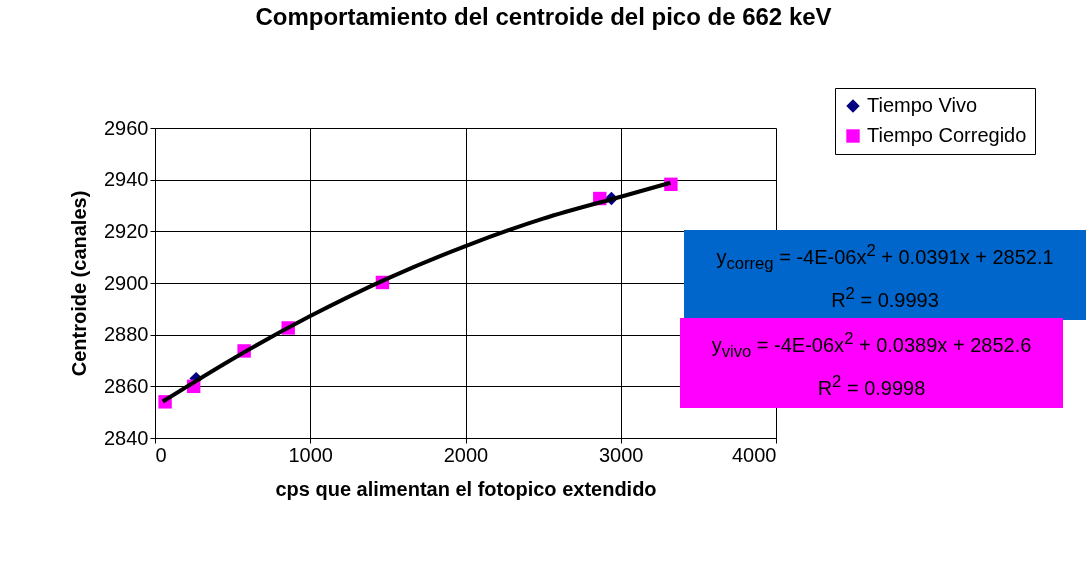  What do you see at coordinates (126, 334) in the screenshot?
I see `y-tick-label: 2880` at bounding box center [126, 334].